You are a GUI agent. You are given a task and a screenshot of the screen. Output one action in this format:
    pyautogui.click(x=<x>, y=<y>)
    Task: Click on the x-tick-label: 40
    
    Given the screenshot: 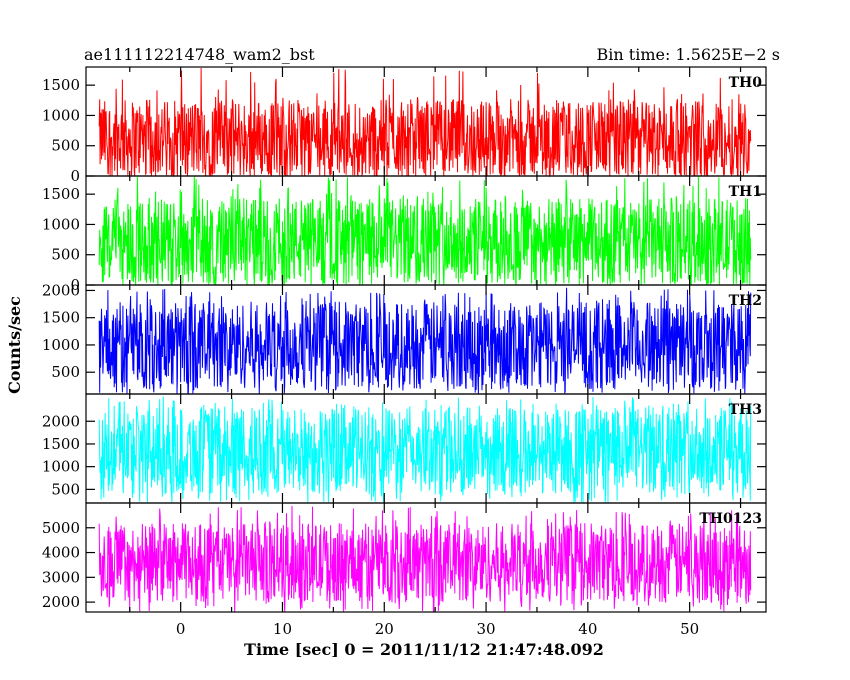 What is the action you would take?
    pyautogui.click(x=587, y=629)
    